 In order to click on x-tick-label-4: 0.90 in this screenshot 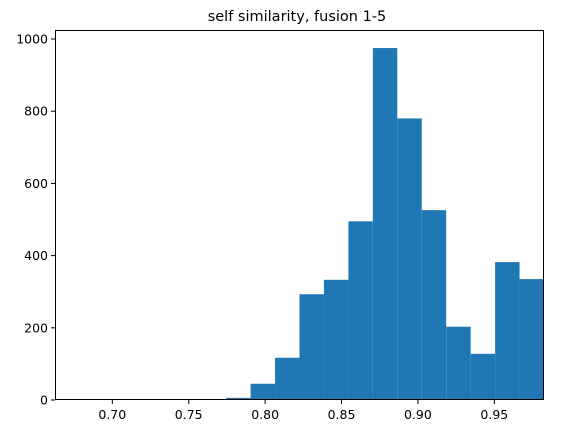, I will do `click(418, 414)`.